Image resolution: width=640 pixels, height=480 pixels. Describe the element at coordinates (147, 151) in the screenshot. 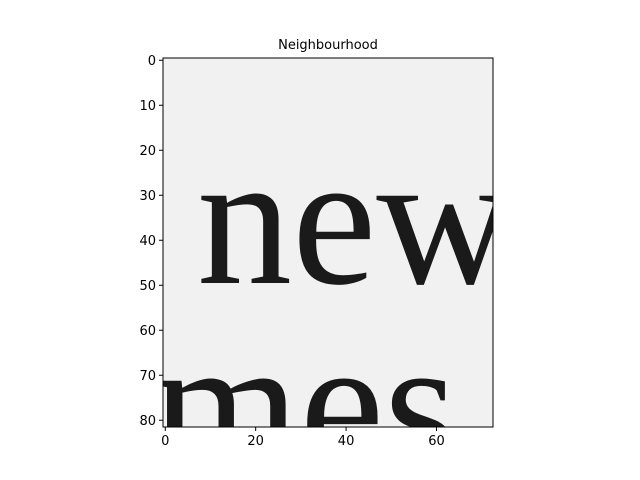

I see `y-tick-label: 20` at that location.